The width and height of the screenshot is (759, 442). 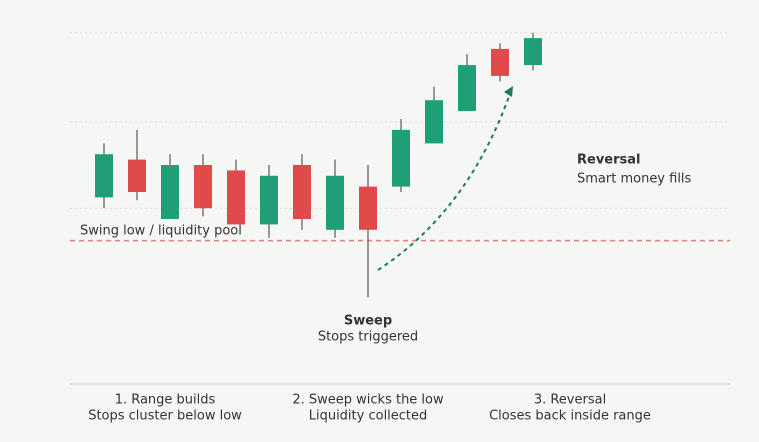 What do you see at coordinates (508, 91) in the screenshot?
I see `arrow-head` at bounding box center [508, 91].